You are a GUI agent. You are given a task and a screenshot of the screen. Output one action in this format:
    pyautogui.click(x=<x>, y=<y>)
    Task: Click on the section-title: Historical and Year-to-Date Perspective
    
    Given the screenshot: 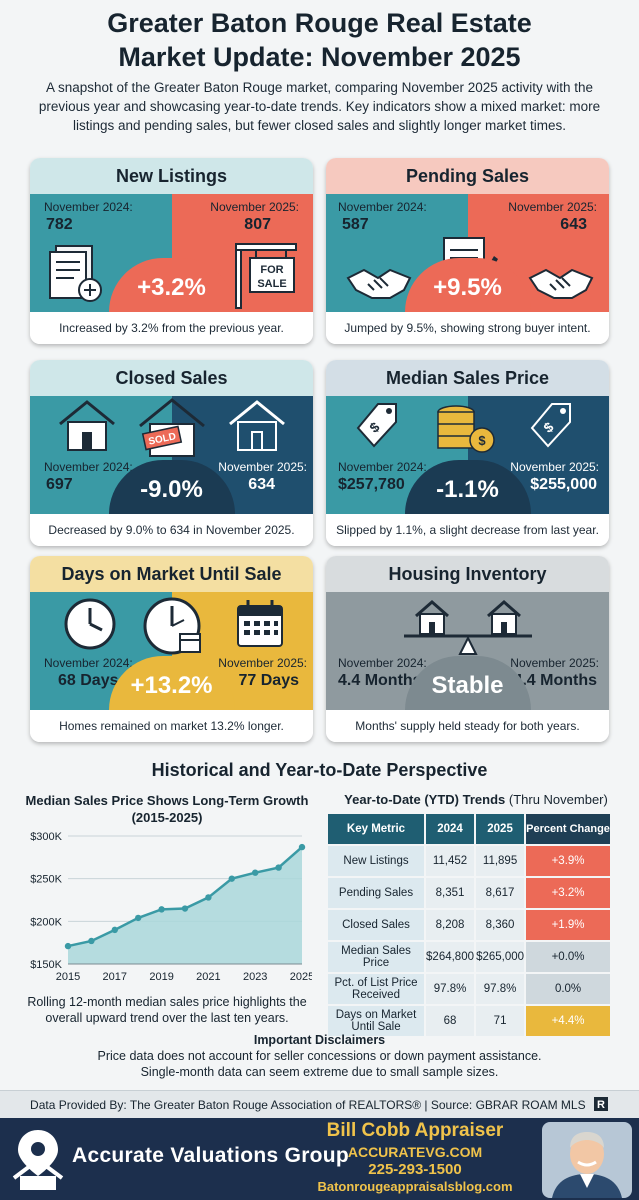 What is the action you would take?
    pyautogui.click(x=319, y=770)
    